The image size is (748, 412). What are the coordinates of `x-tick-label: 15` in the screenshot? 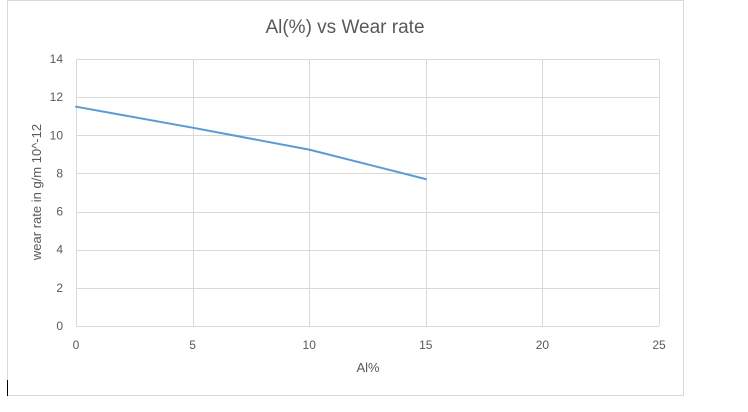 It's located at (426, 345).